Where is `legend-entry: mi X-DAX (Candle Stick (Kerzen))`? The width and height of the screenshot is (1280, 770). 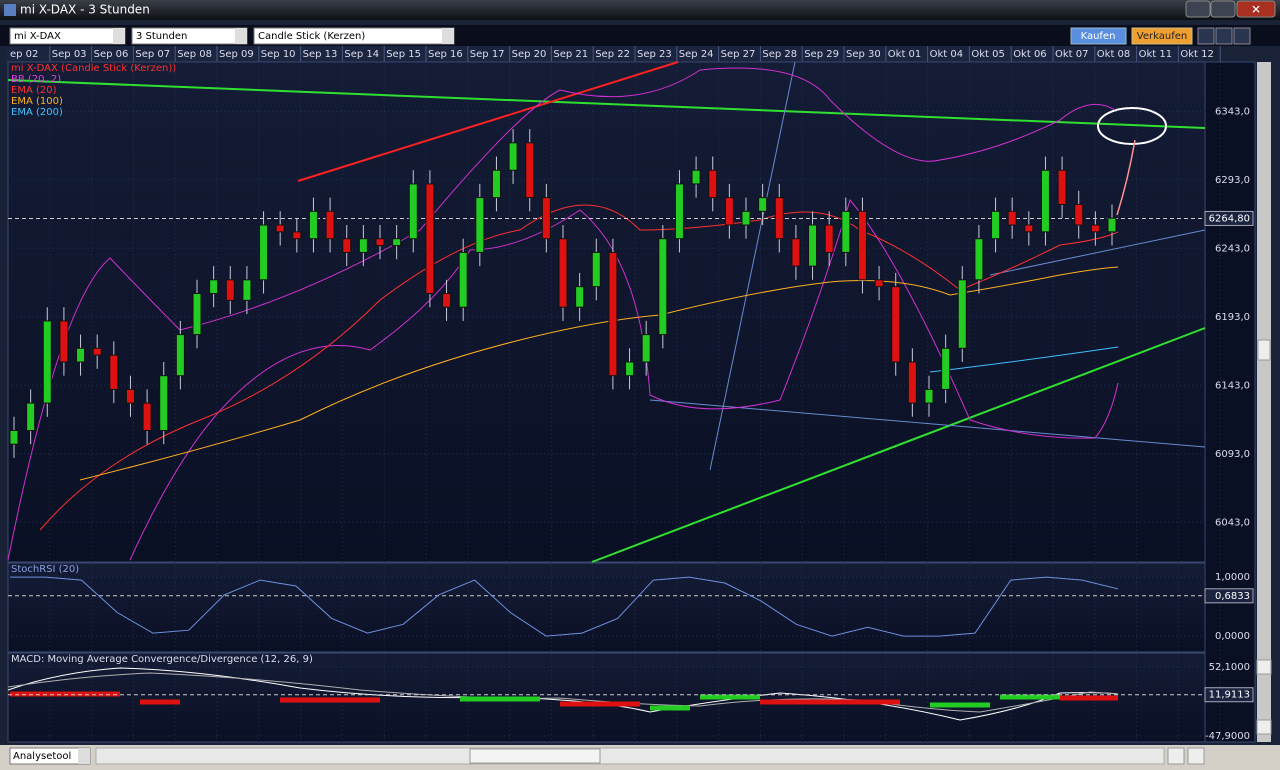
legend-entry: mi X-DAX (Candle Stick (Kerzen)) is located at coordinates (93, 68).